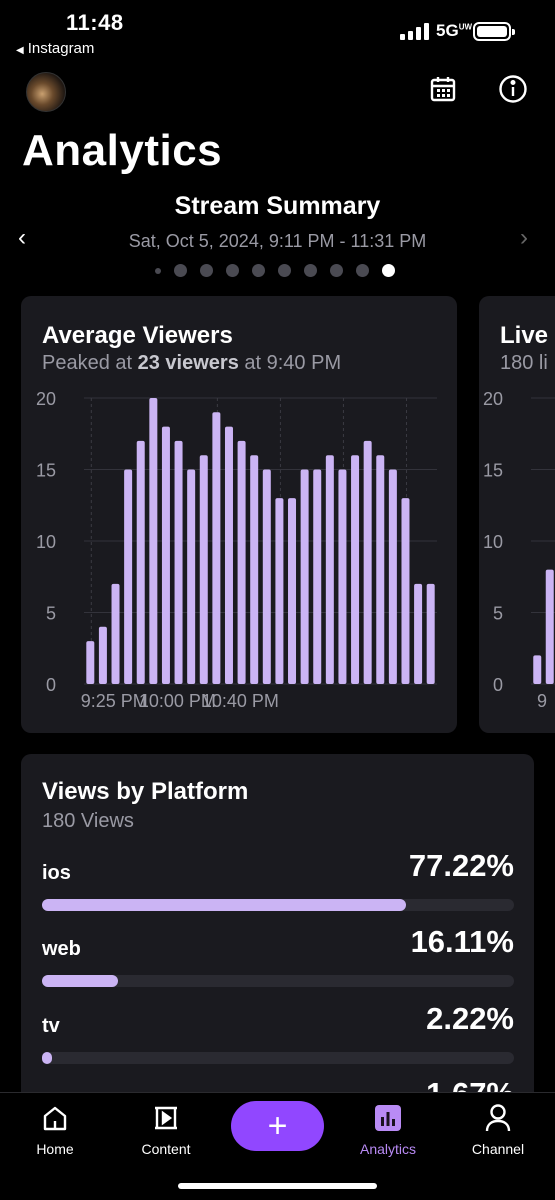  I want to click on summary-title: Stream Summary, so click(277, 206).